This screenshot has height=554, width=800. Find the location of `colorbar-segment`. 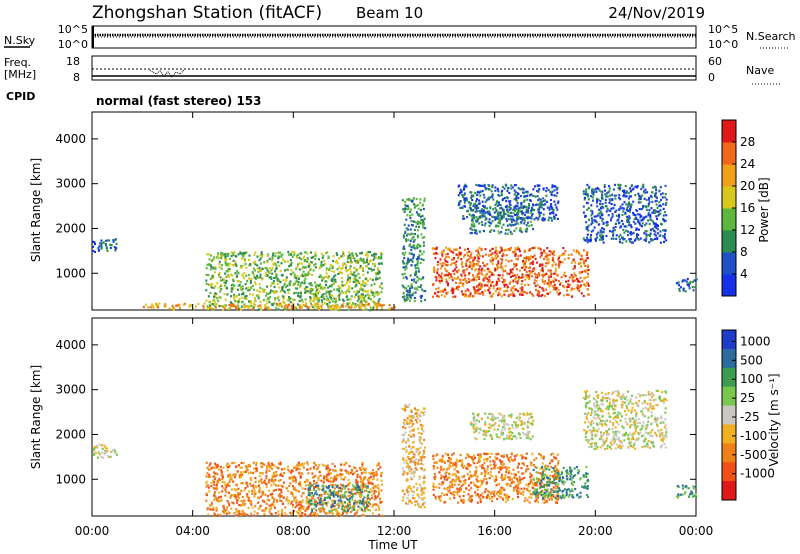

colorbar-segment is located at coordinates (729, 263).